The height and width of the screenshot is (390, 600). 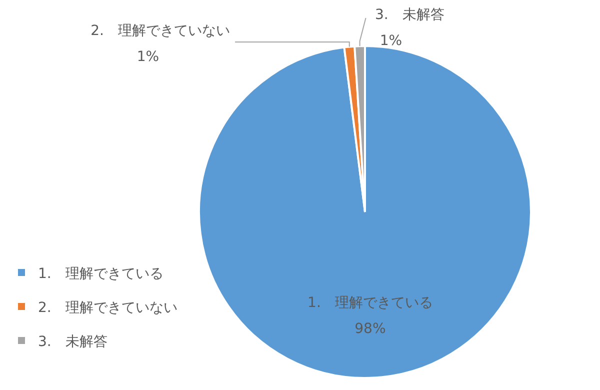 I want to click on slice-label: 2. 理解できていない, so click(x=160, y=31).